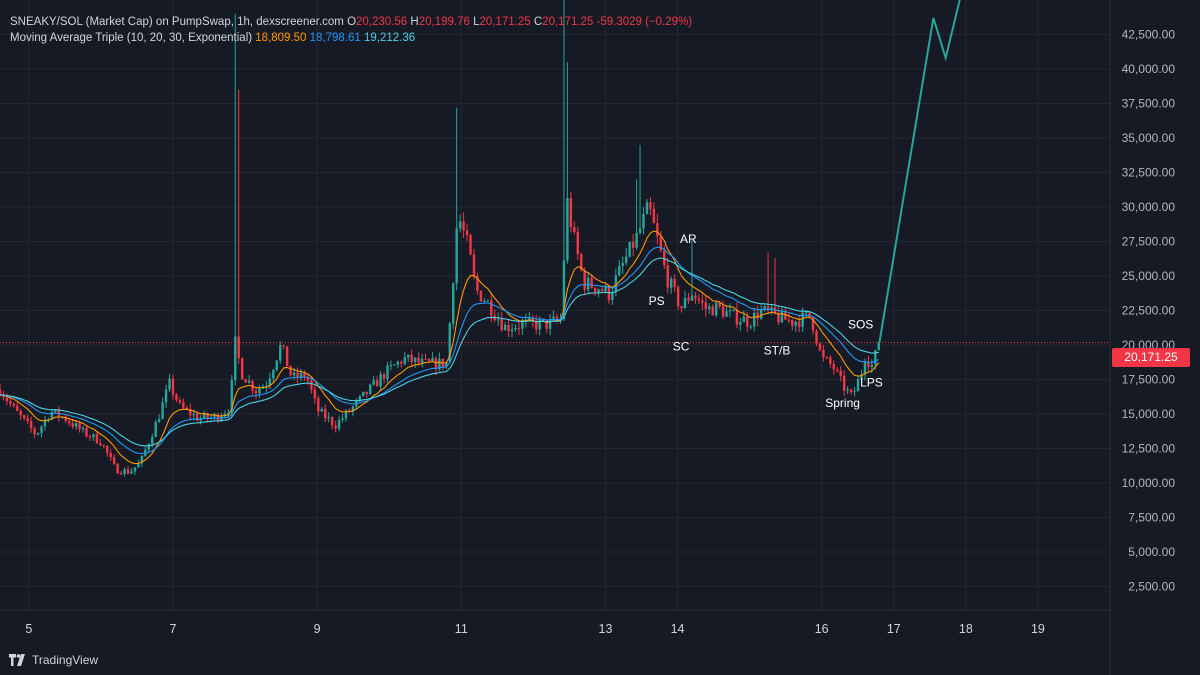 This screenshot has height=675, width=1200. Describe the element at coordinates (1151, 552) in the screenshot. I see `y-tick-label: 5,000.00` at that location.